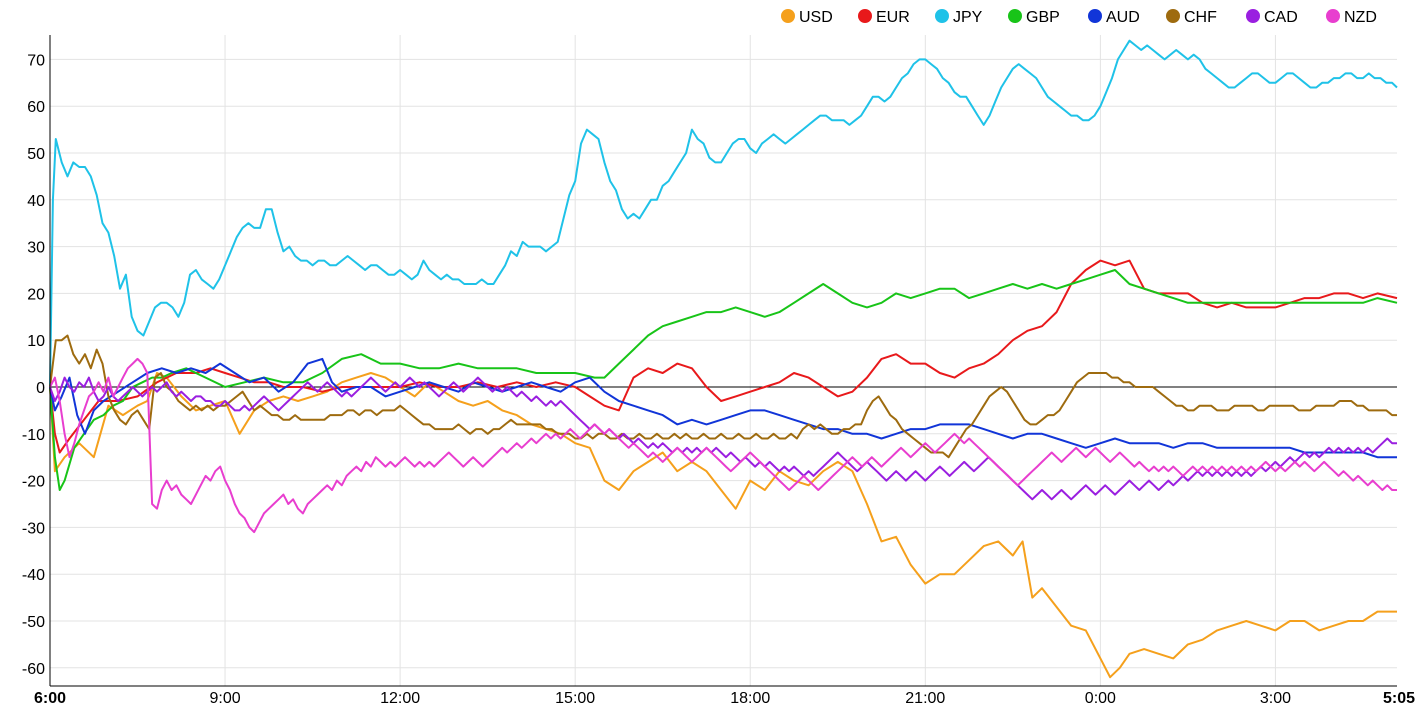 The image size is (1417, 714). Describe the element at coordinates (968, 17) in the screenshot. I see `legend-label: JPY` at that location.